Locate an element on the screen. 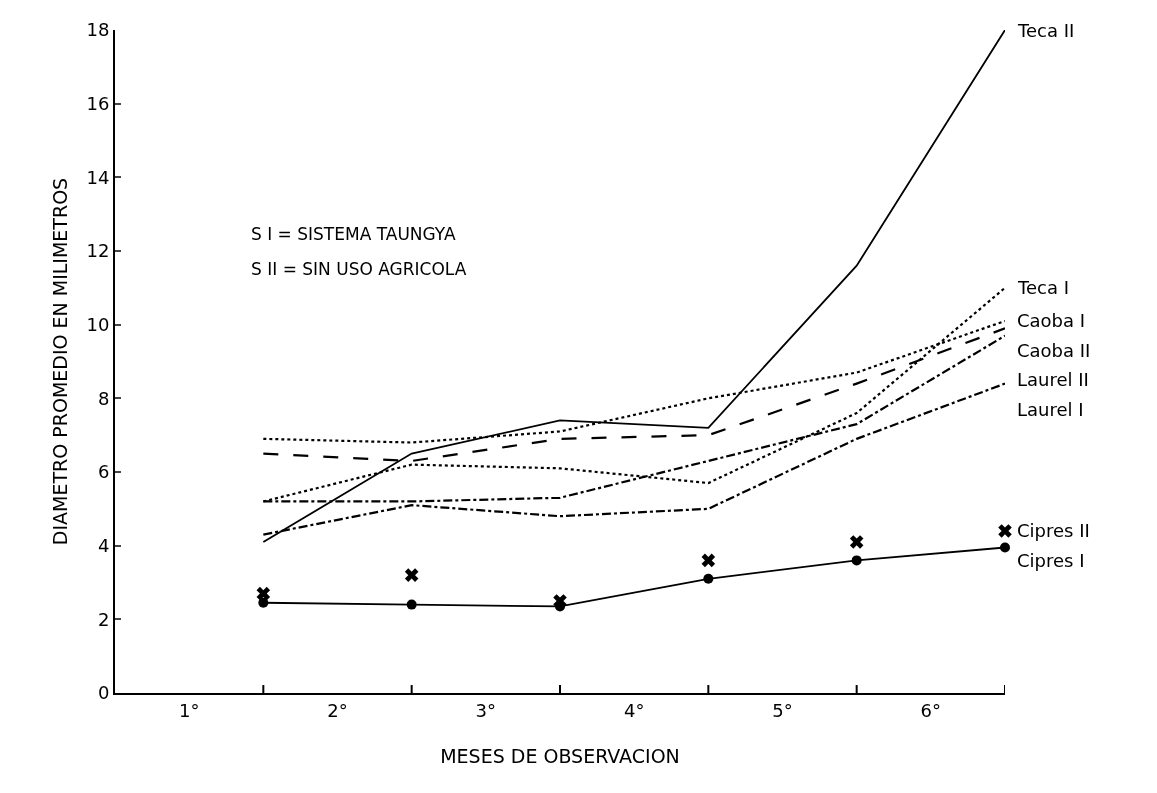 This screenshot has height=793, width=1157. series-label: Caoba I is located at coordinates (1051, 320).